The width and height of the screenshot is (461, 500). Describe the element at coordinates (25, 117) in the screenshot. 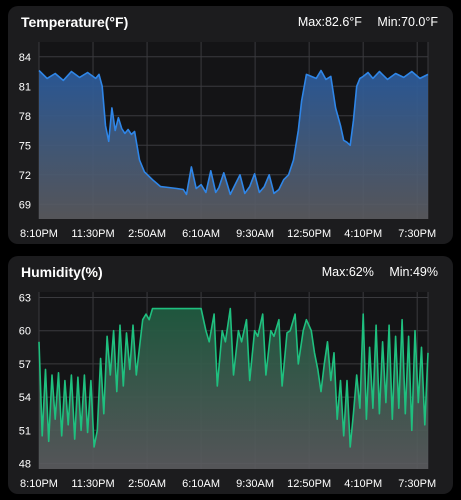

I see `temperature-ytick-label: 78` at that location.